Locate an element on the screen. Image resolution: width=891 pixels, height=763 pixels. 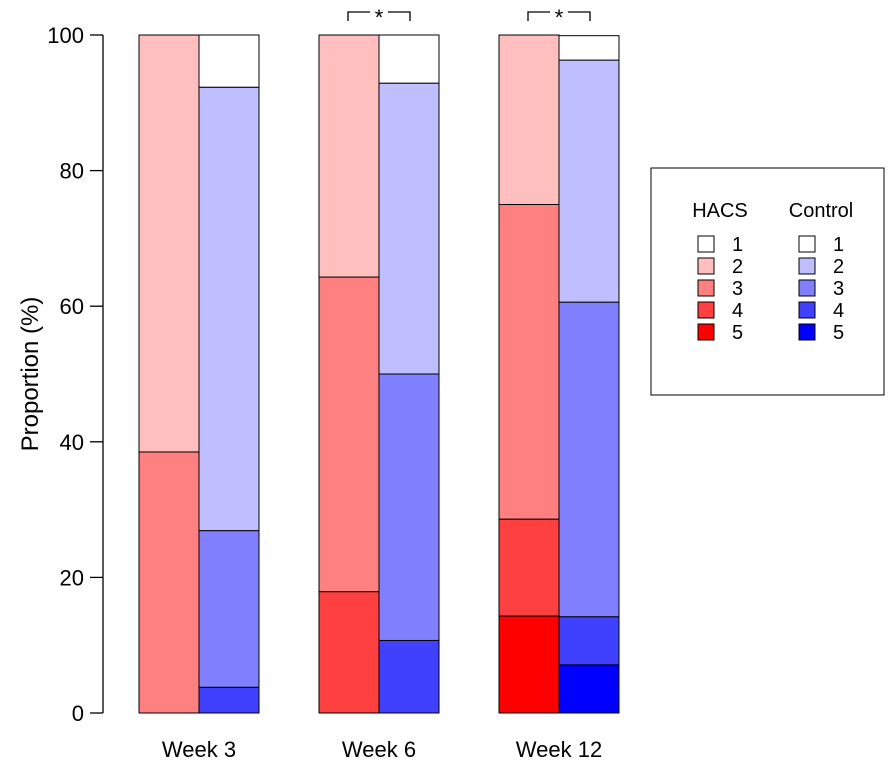
x-axis-labels: Week 3 Week 6 Week 12 is located at coordinates (382, 749).